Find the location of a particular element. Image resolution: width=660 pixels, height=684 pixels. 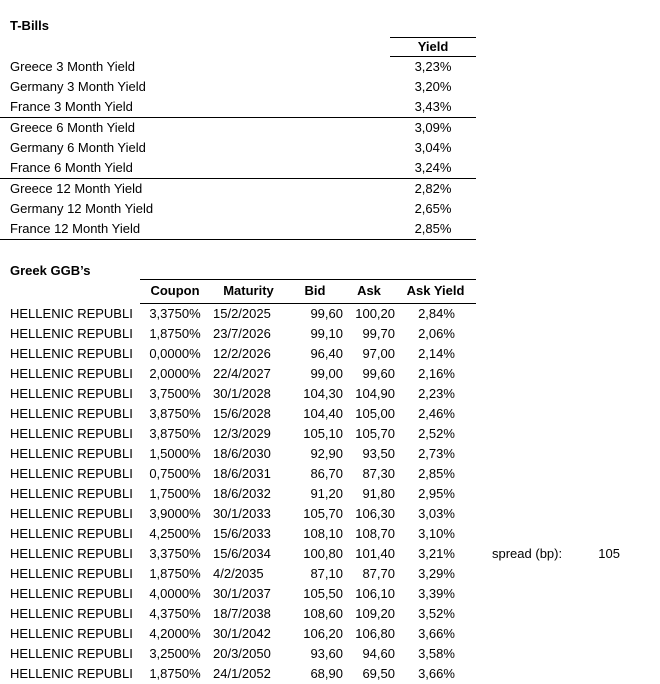

ggb-bond-coupon: 2,0000% is located at coordinates (175, 373).